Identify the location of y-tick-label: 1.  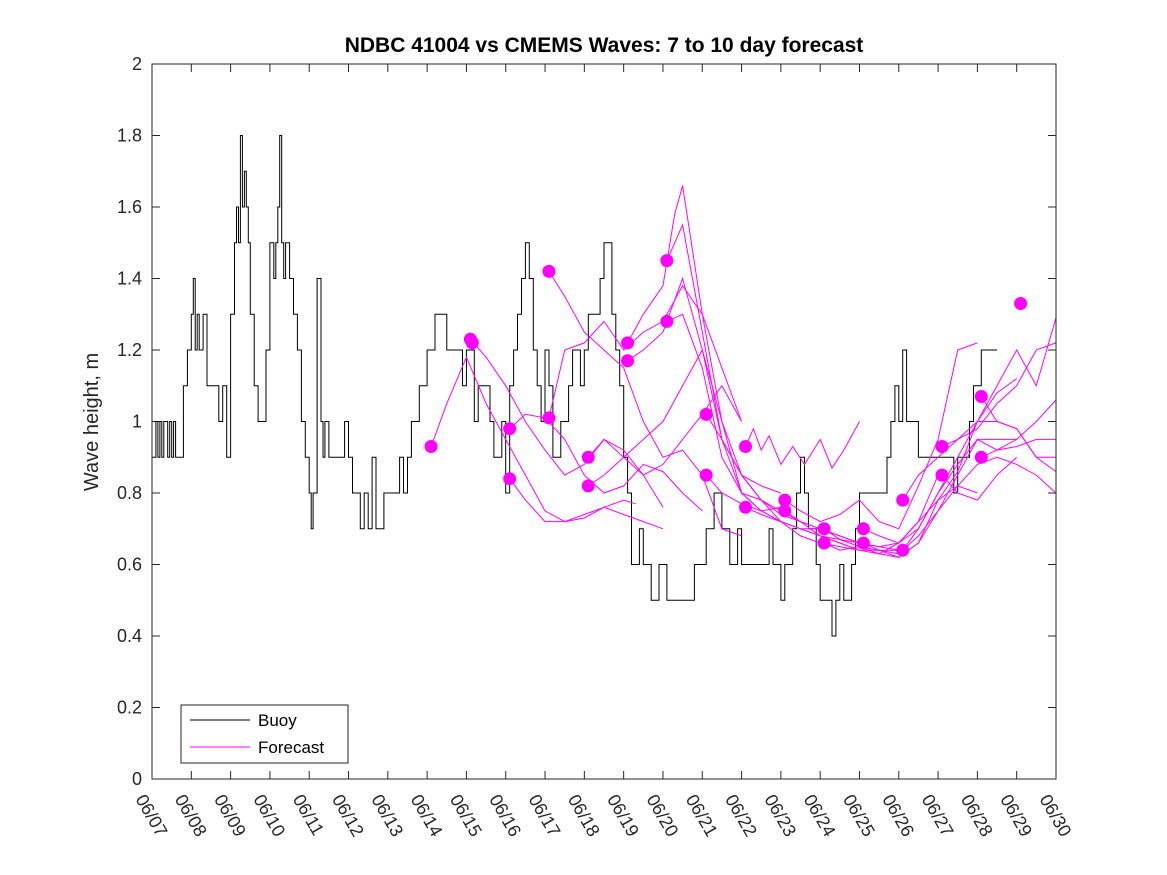
(137, 422).